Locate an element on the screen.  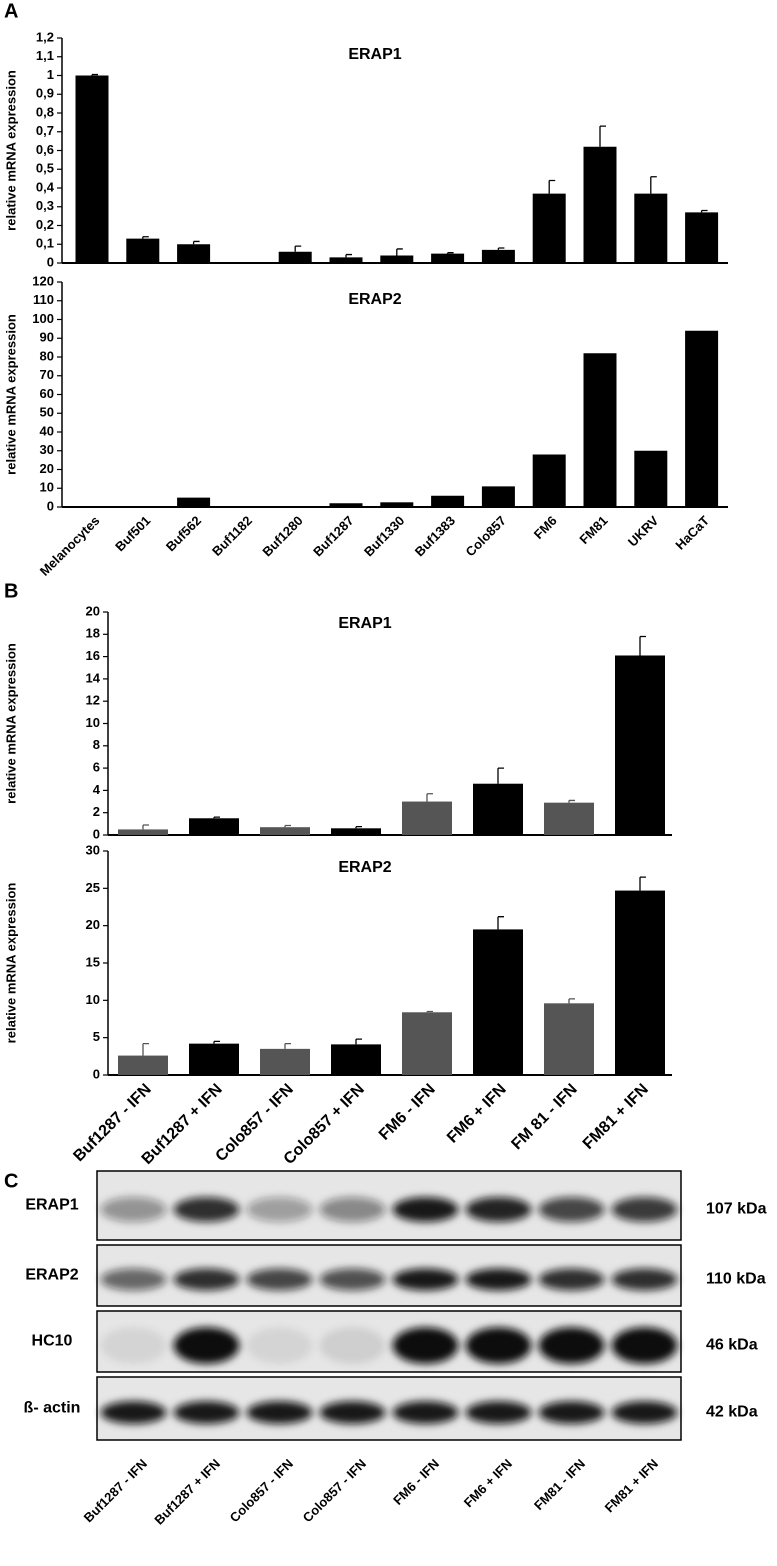
size-label: 46 kDa is located at coordinates (732, 1345).